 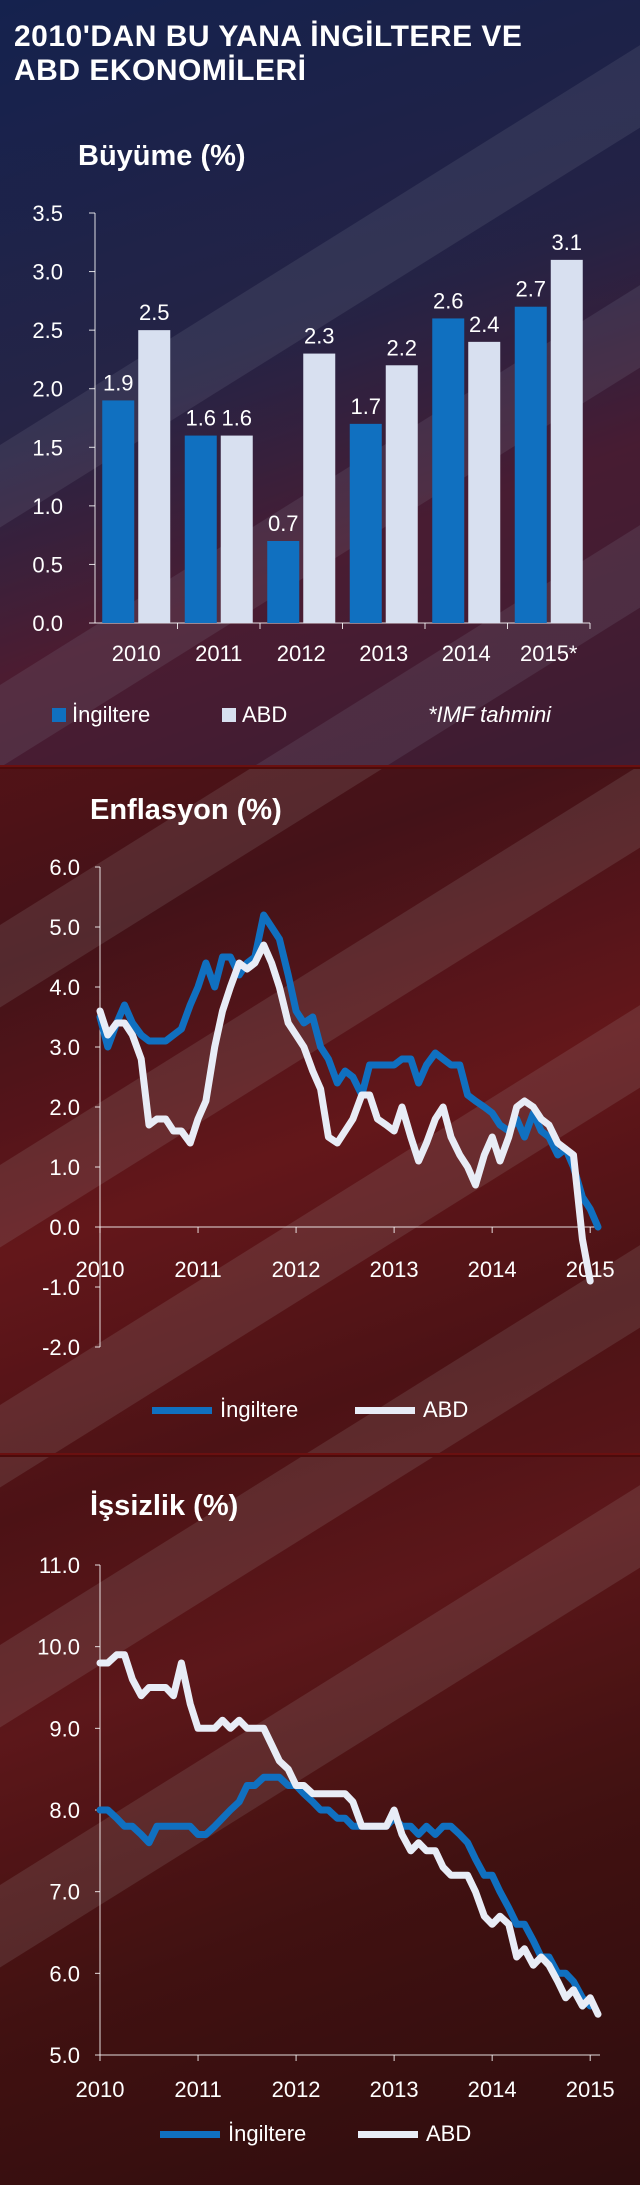 What do you see at coordinates (401, 347) in the screenshot?
I see `bar-value-label: 2.2` at bounding box center [401, 347].